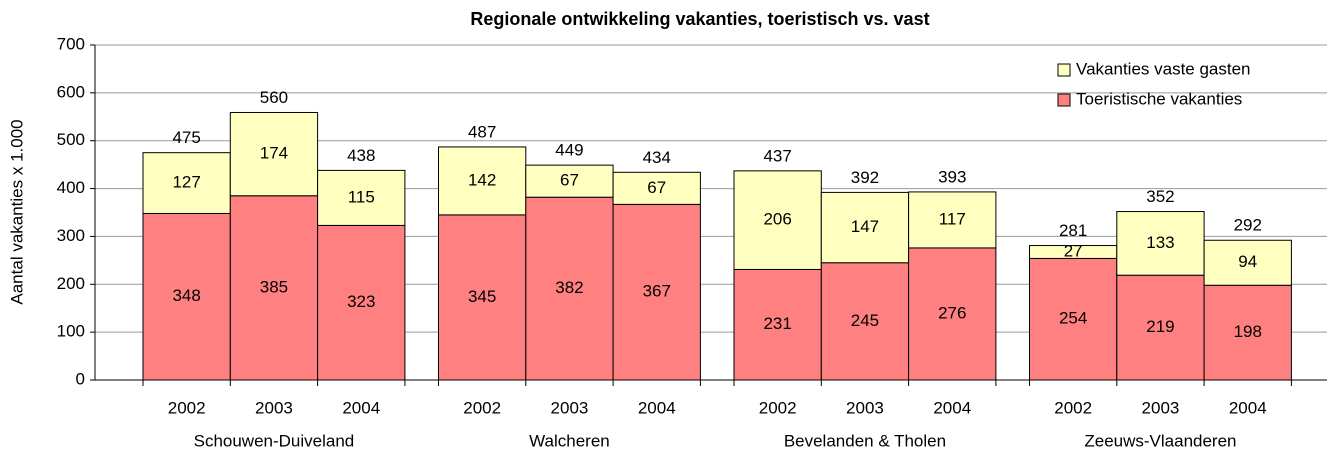 Image resolution: width=1327 pixels, height=455 pixels. Describe the element at coordinates (186, 137) in the screenshot. I see `total-label: 475` at that location.